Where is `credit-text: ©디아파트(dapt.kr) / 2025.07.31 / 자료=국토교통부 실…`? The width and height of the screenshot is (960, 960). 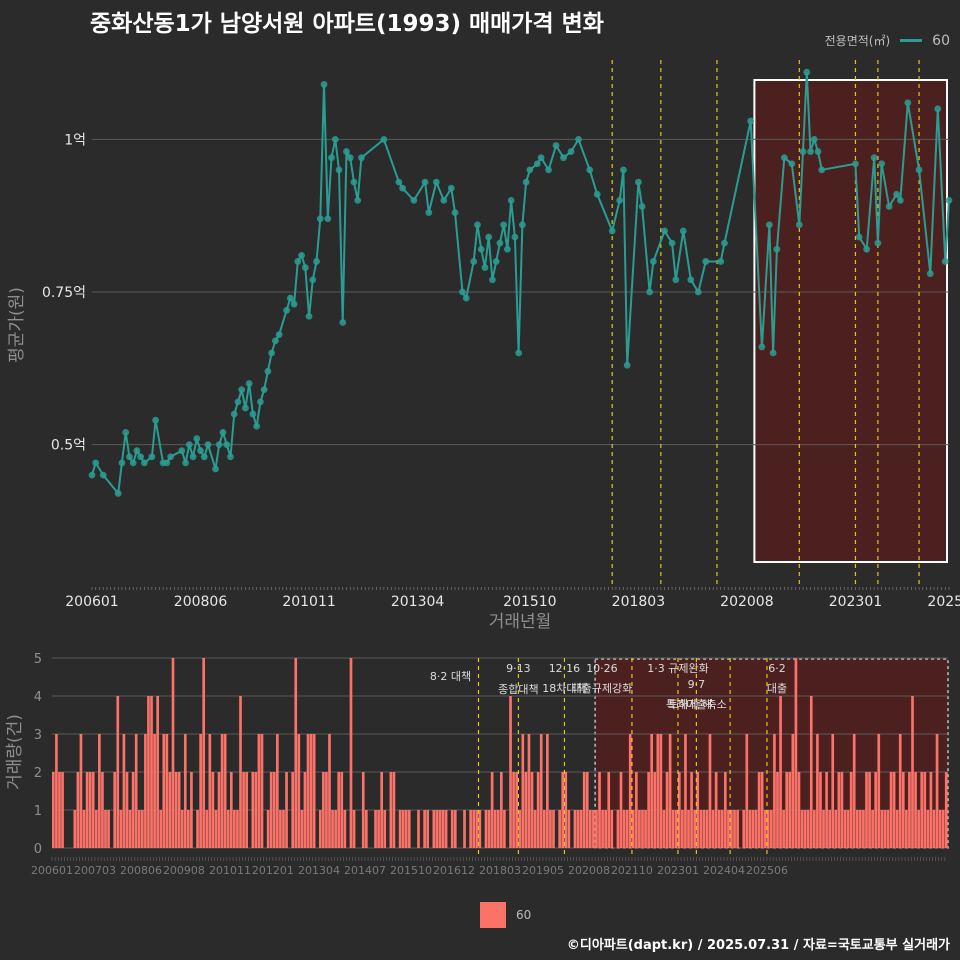
credit-text: ©디아파트(dapt.kr) / 2025.07.31 / 자료=국토교통부 실… is located at coordinates (758, 945).